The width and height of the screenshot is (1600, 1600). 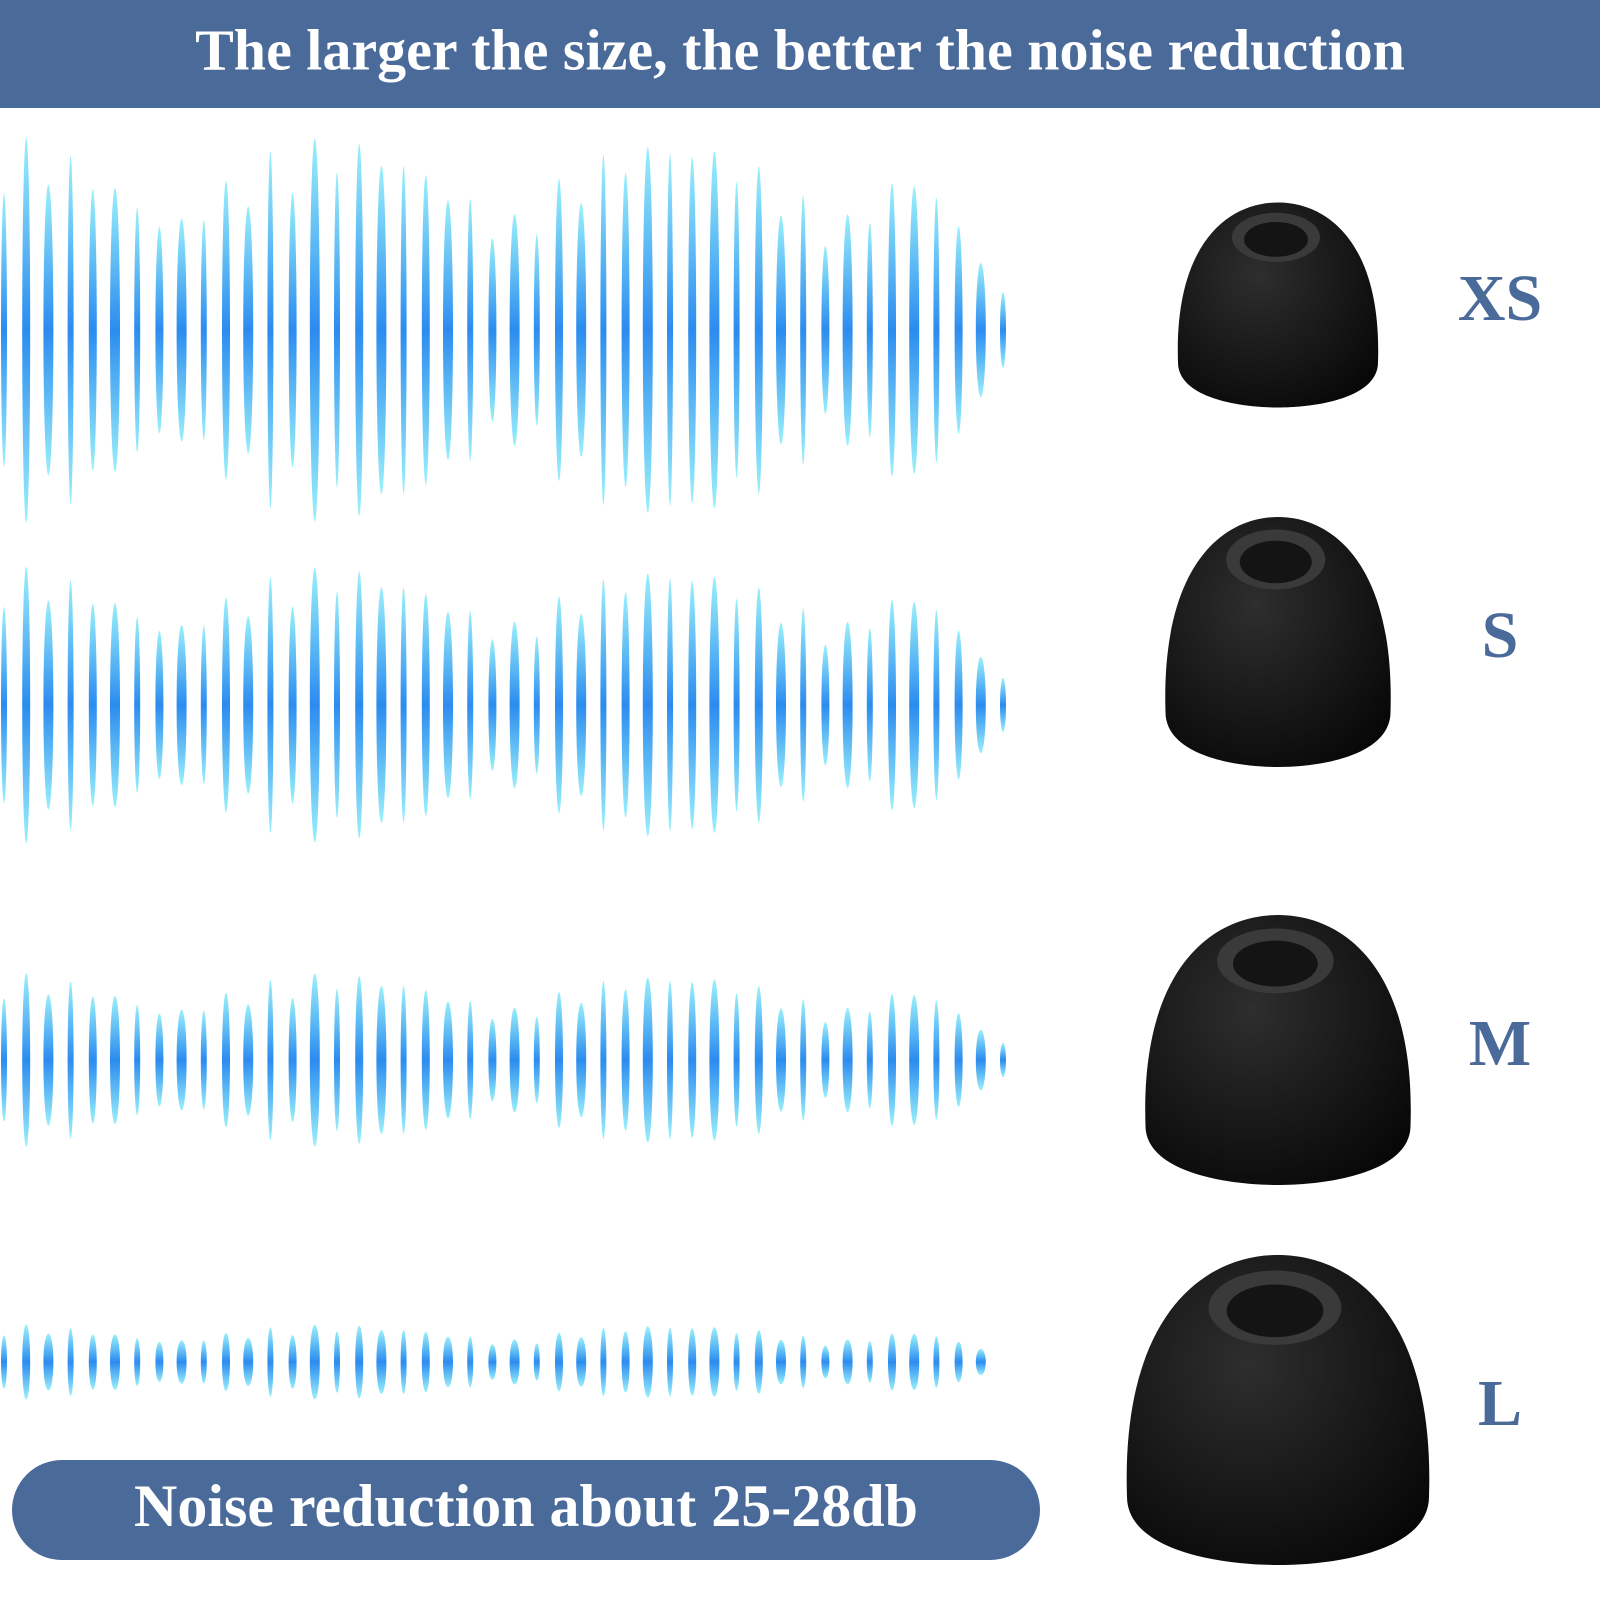 What do you see at coordinates (1278, 1410) in the screenshot?
I see `eartip` at bounding box center [1278, 1410].